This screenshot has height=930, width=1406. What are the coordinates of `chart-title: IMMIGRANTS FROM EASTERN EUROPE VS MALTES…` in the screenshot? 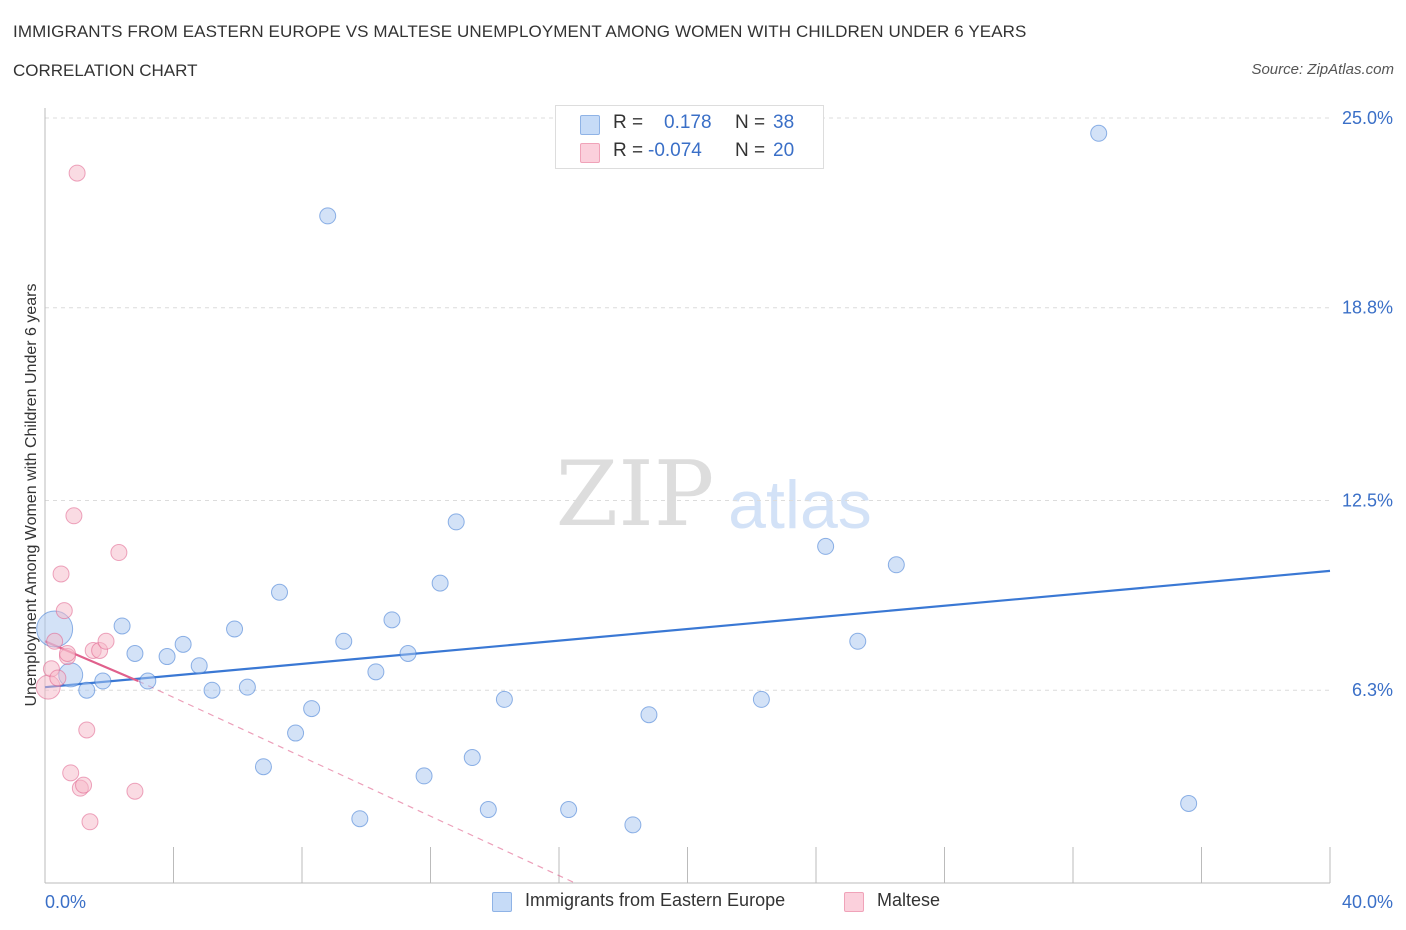 It's located at (520, 31).